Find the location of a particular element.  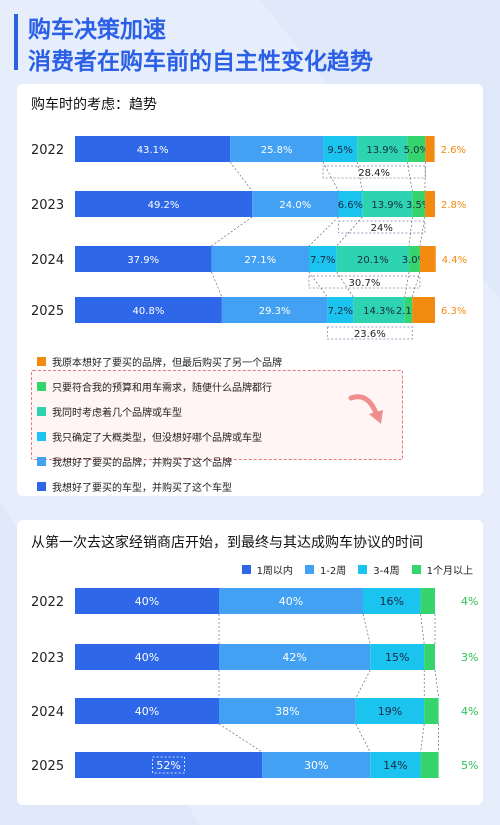

legend-label: 我想好了要买的品牌，并购买了这个品牌 is located at coordinates (142, 463).